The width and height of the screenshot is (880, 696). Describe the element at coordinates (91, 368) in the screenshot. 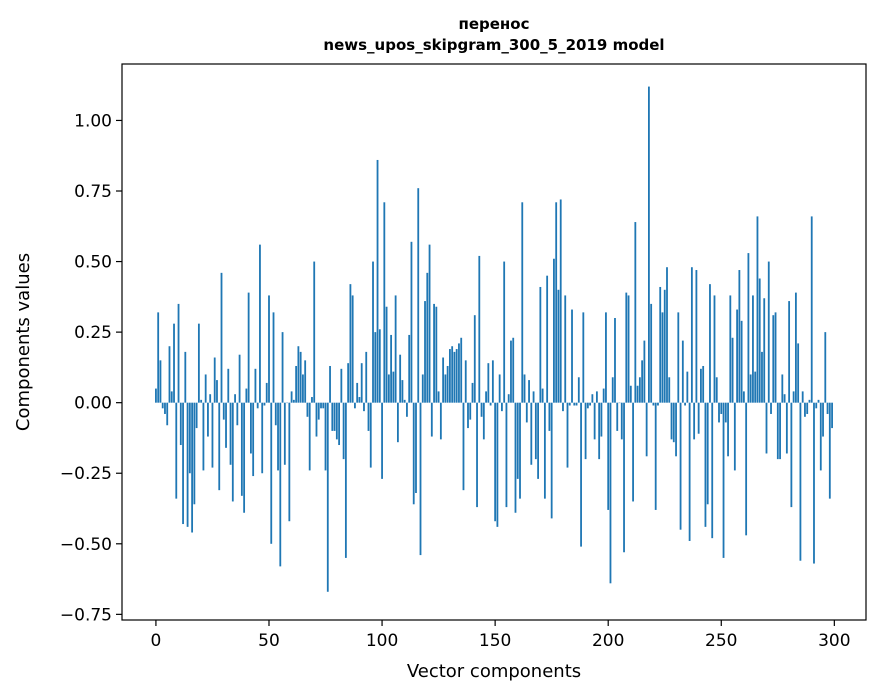

I see `y-axis: −0.75 −0.50 −0.25 0.00 0.25 0.50 0.75 1.00` at that location.